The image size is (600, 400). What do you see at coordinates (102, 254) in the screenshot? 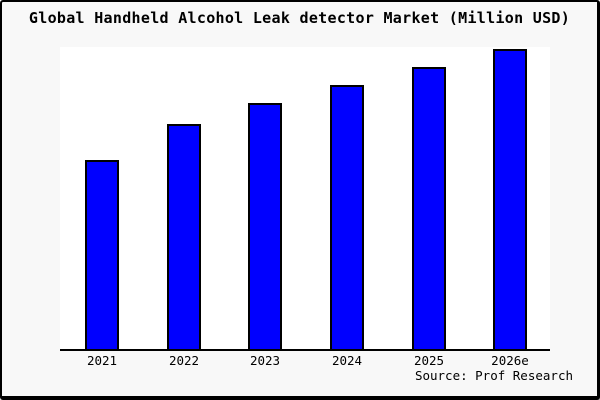
I see `bar-2021` at bounding box center [102, 254].